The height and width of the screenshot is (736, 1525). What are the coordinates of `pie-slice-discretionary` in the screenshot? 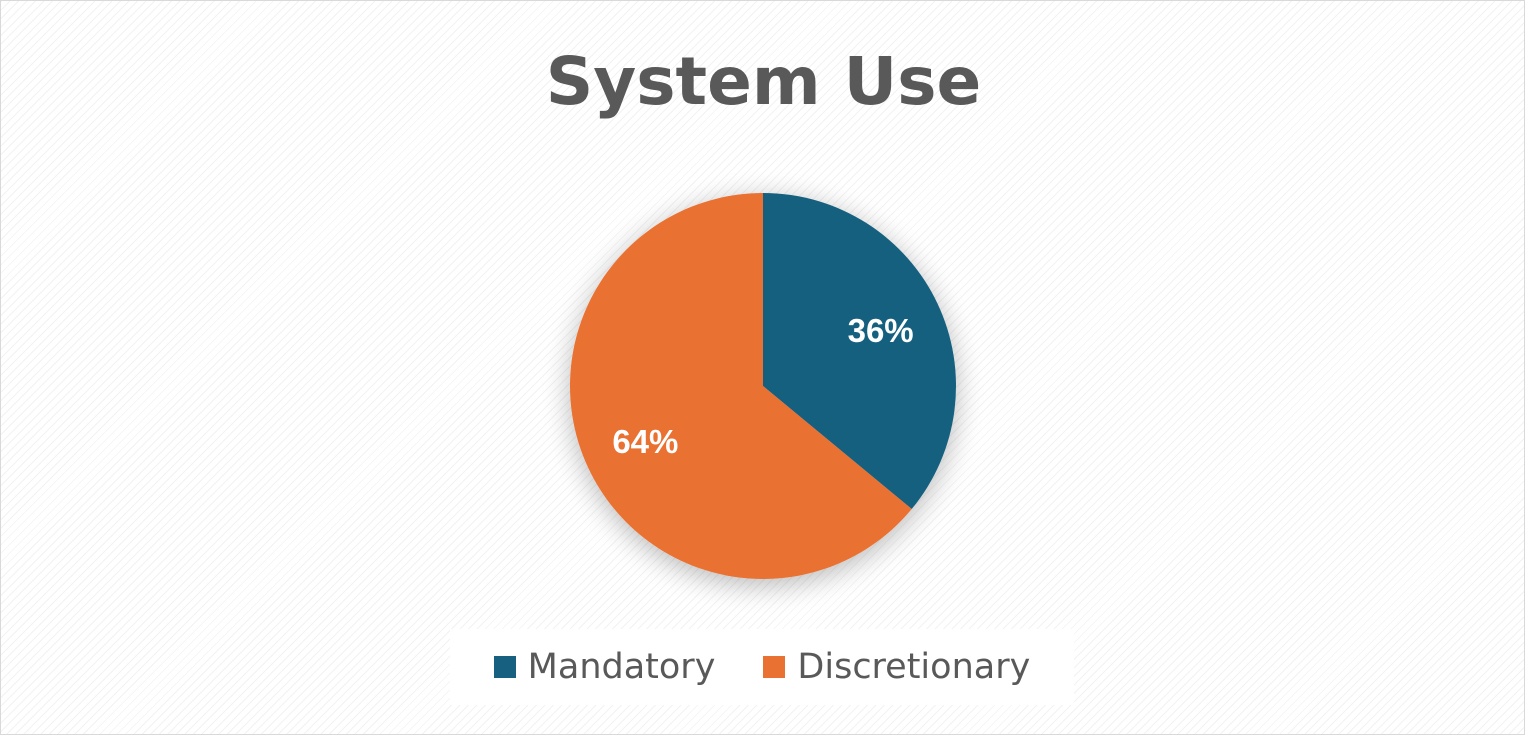 It's located at (740, 386).